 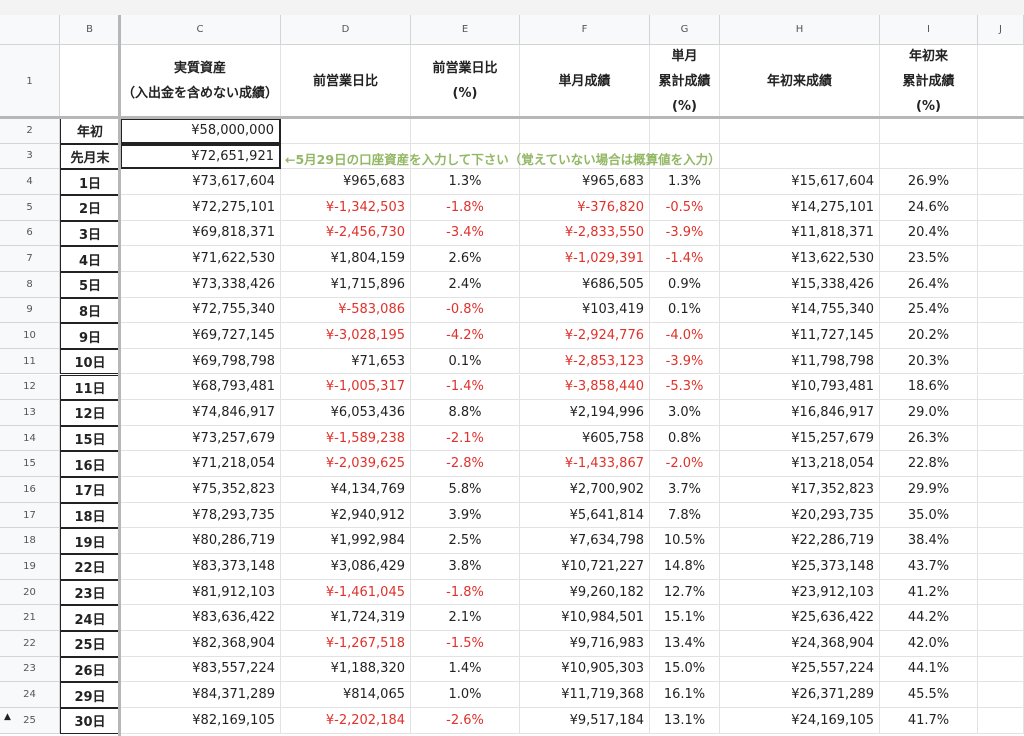 I want to click on cell: 0.1%, so click(x=465, y=361).